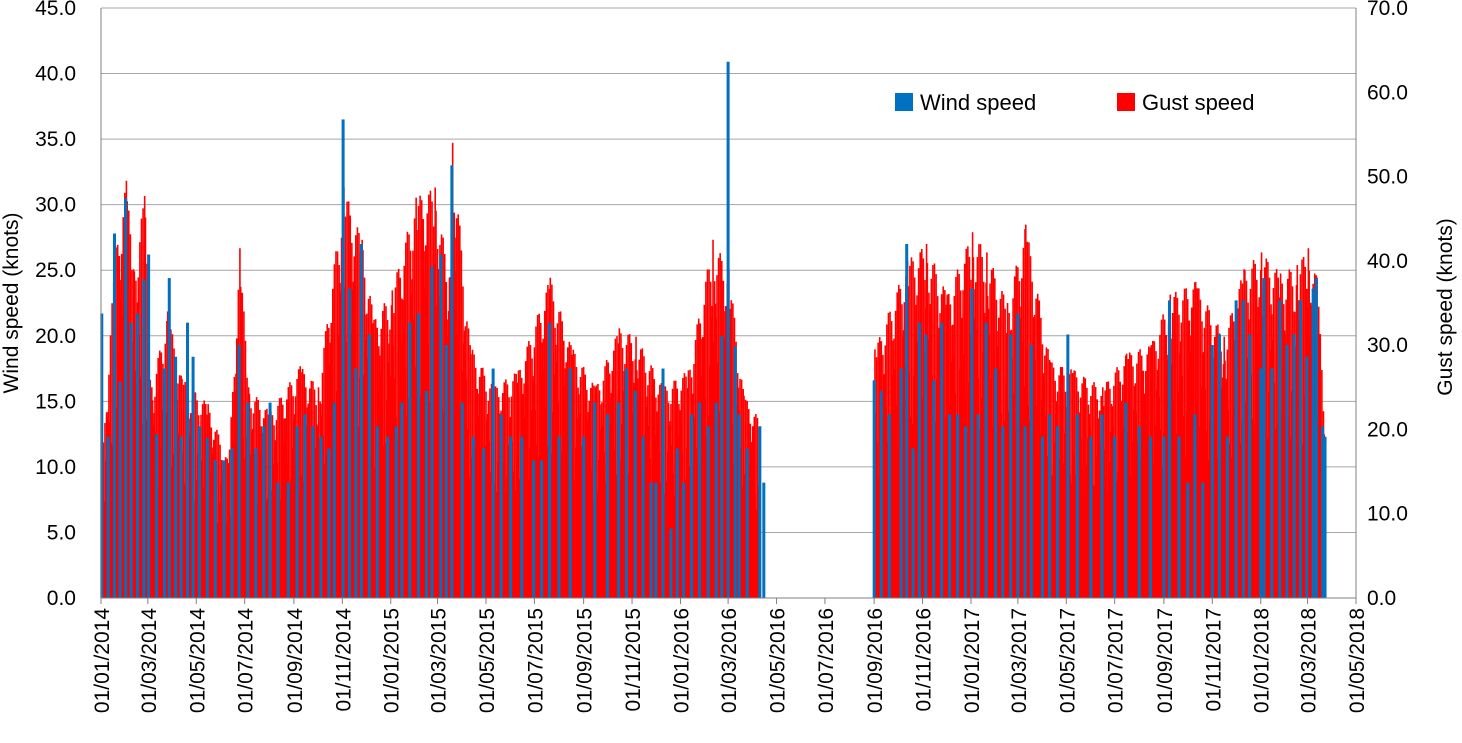  What do you see at coordinates (875, 660) in the screenshot?
I see `x-tick-label: 01/09/2016` at bounding box center [875, 660].